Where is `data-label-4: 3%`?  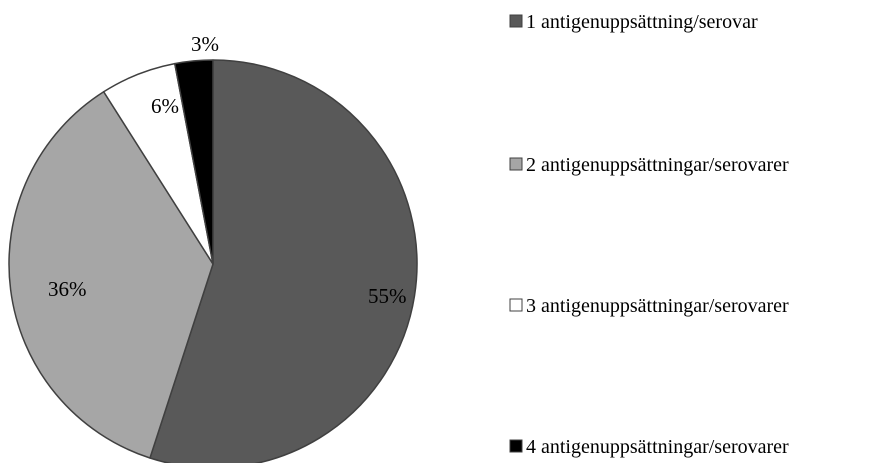
data-label-4: 3% is located at coordinates (205, 44).